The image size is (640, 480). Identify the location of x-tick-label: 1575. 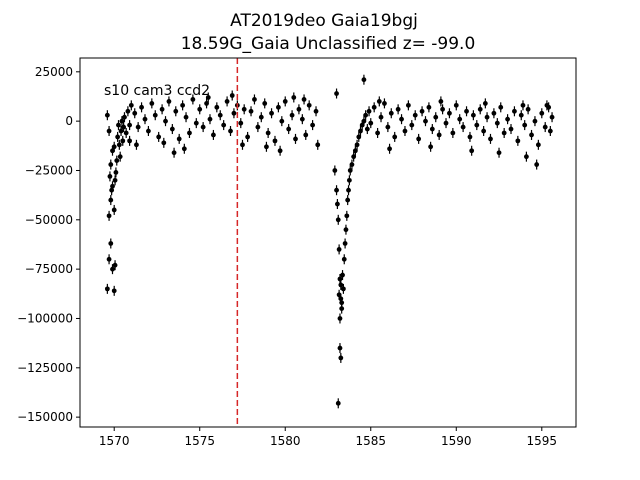
(199, 441).